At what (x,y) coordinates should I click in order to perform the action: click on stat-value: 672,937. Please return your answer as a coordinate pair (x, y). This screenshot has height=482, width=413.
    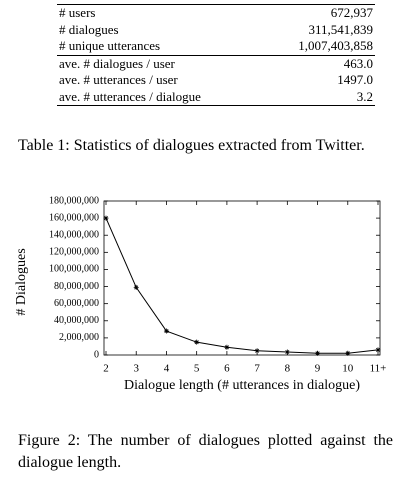
    Looking at the image, I should click on (351, 13).